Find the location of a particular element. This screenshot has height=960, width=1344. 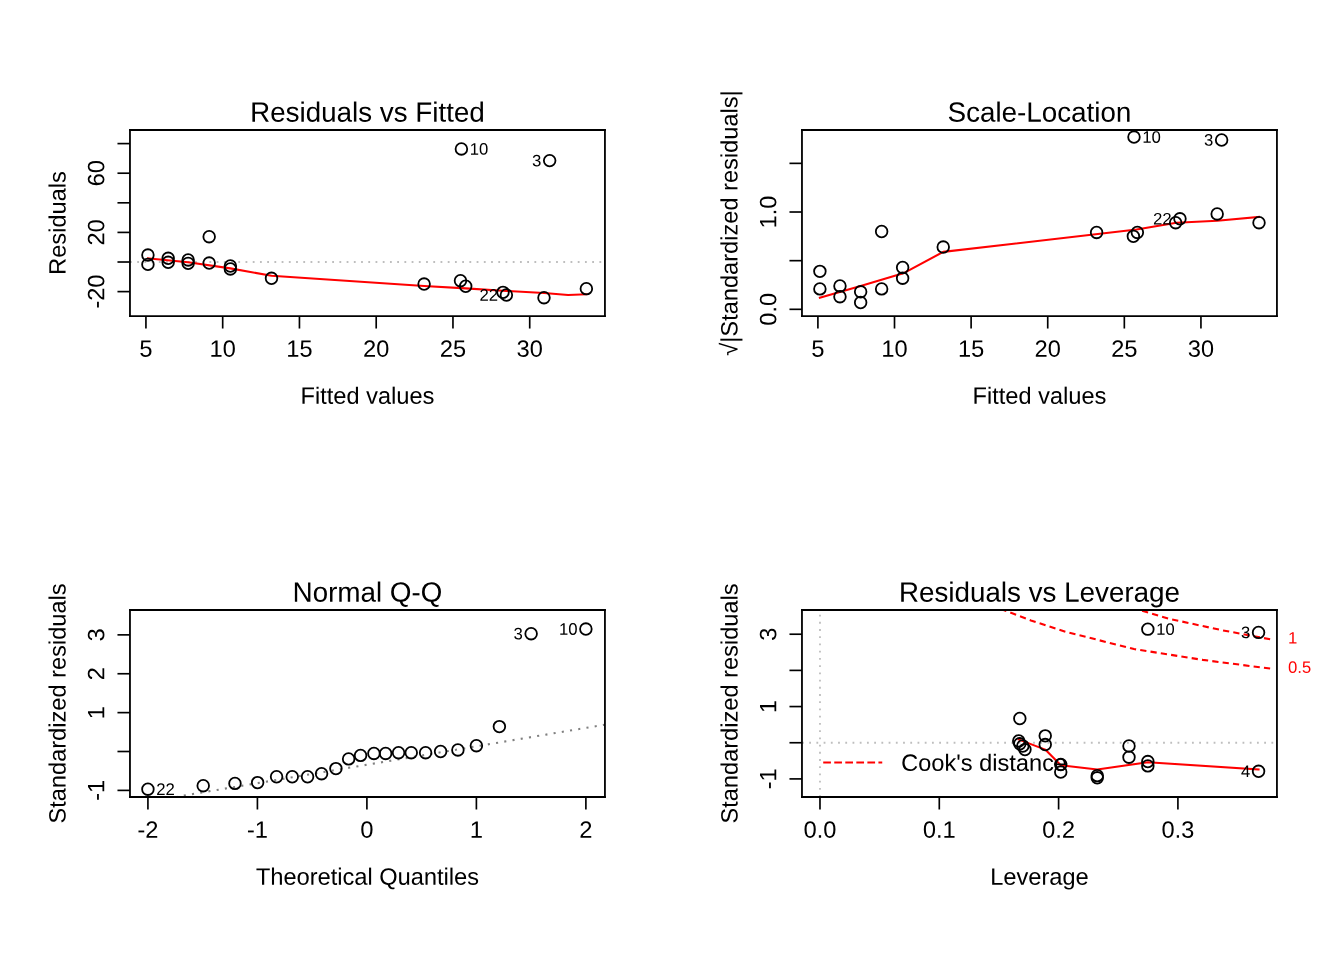

x-tick-label: -1 is located at coordinates (257, 829).